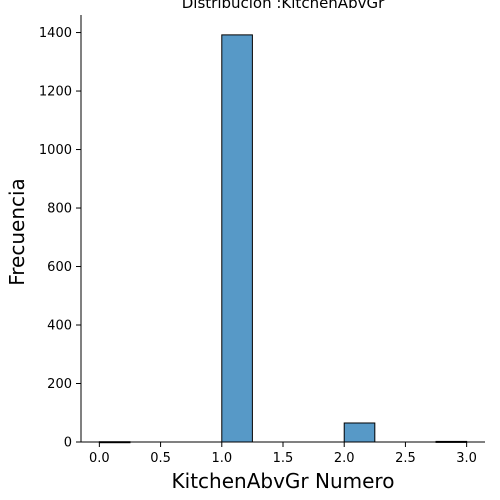 The height and width of the screenshot is (500, 500). What do you see at coordinates (344, 458) in the screenshot?
I see `x-tick-label: 2.0` at bounding box center [344, 458].